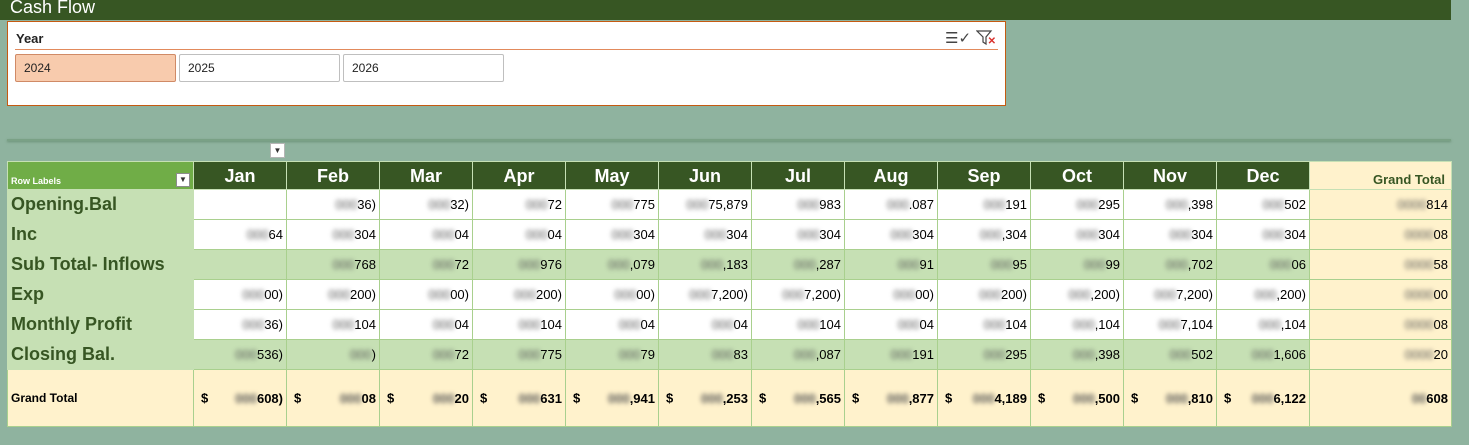  Describe the element at coordinates (183, 180) in the screenshot. I see `row-labels-dropdown-icon: ▼` at that location.